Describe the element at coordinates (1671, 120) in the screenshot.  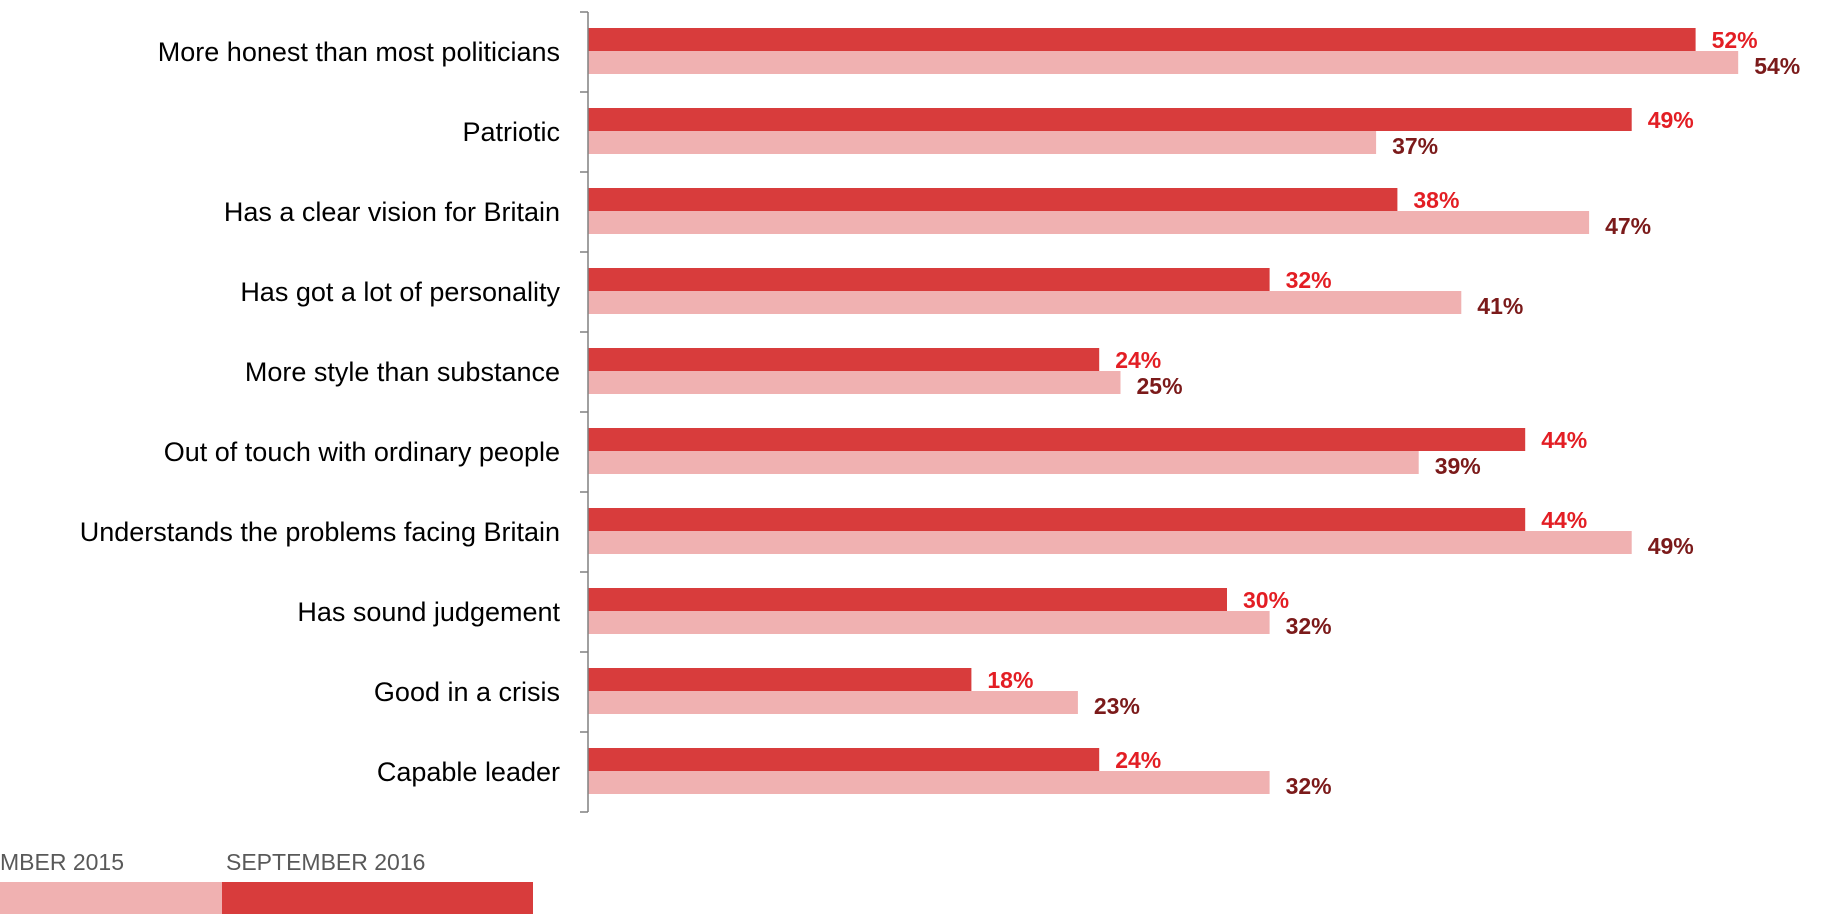
I see `value-label-2016: 49%` at that location.